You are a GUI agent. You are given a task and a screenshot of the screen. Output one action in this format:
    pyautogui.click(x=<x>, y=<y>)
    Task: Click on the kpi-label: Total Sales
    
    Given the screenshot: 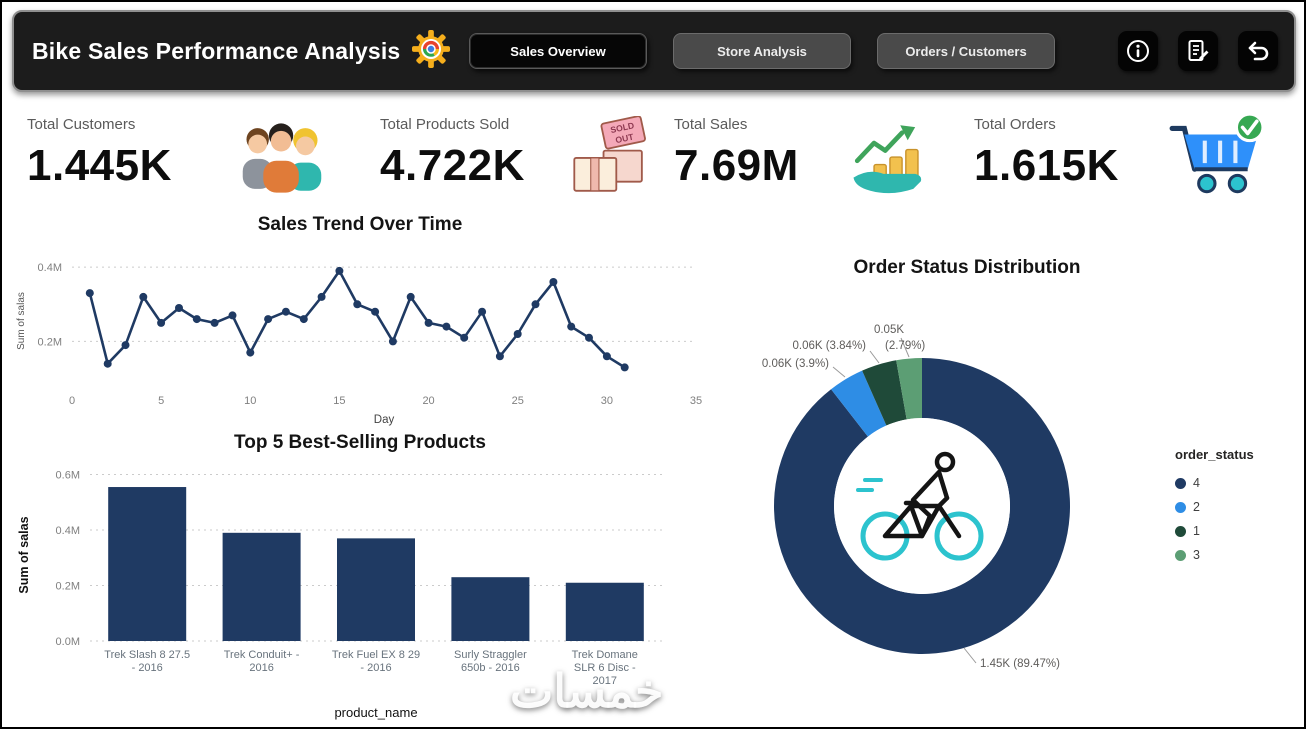 What is the action you would take?
    pyautogui.click(x=711, y=124)
    